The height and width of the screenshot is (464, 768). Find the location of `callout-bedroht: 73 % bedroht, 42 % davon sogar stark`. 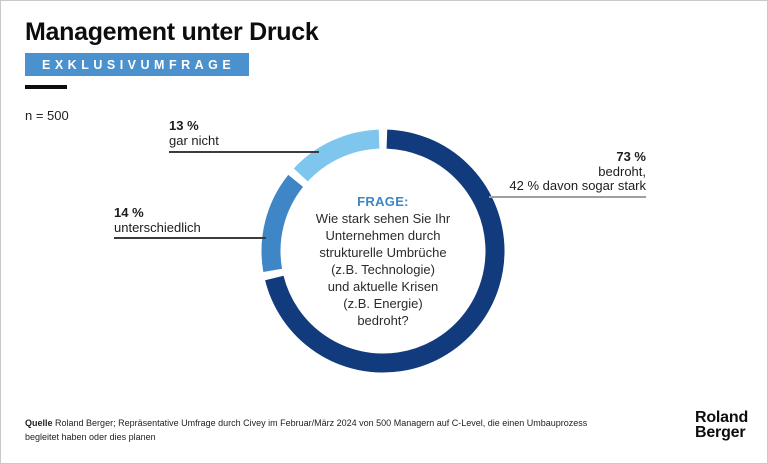

callout-bedroht: 73 % bedroht, 42 % davon sogar stark is located at coordinates (548, 171).